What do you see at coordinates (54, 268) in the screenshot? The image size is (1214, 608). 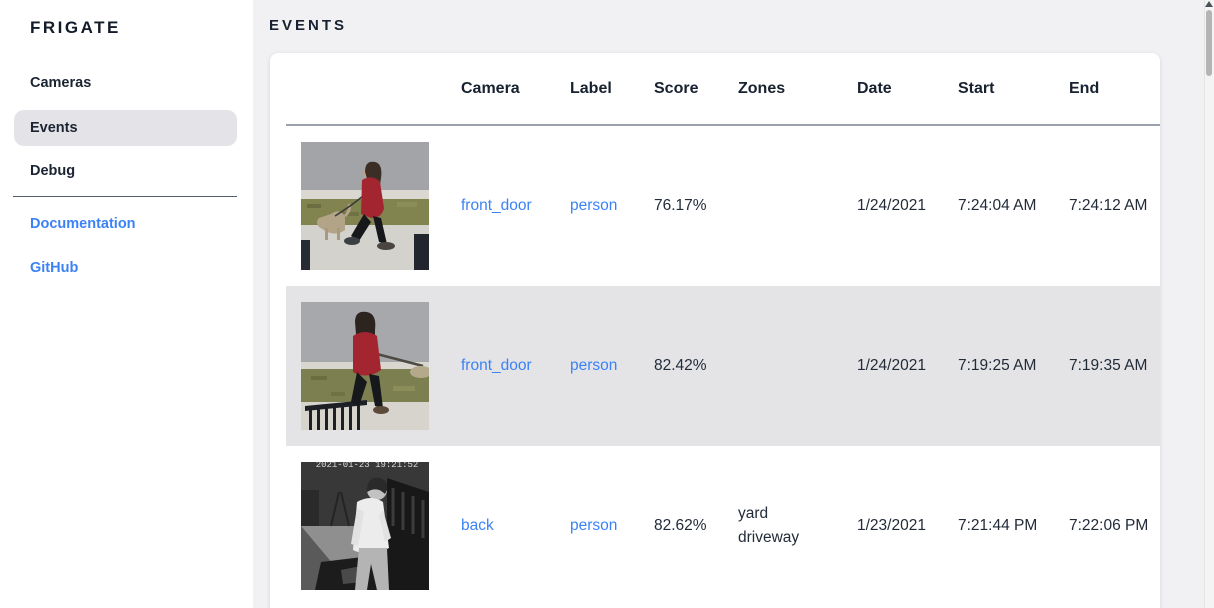 I see `sidebar-link-label: GitHub` at bounding box center [54, 268].